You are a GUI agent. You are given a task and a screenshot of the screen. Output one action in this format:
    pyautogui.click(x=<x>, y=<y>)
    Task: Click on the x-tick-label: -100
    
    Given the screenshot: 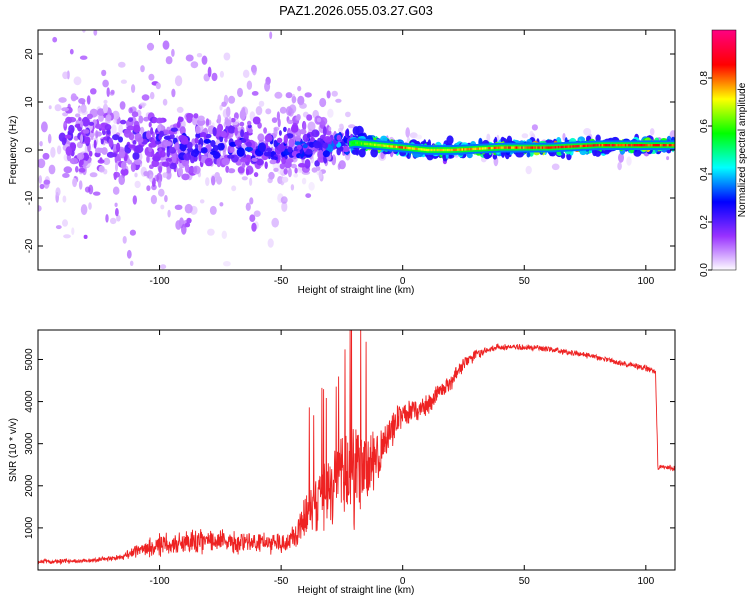 What is the action you would take?
    pyautogui.click(x=160, y=281)
    